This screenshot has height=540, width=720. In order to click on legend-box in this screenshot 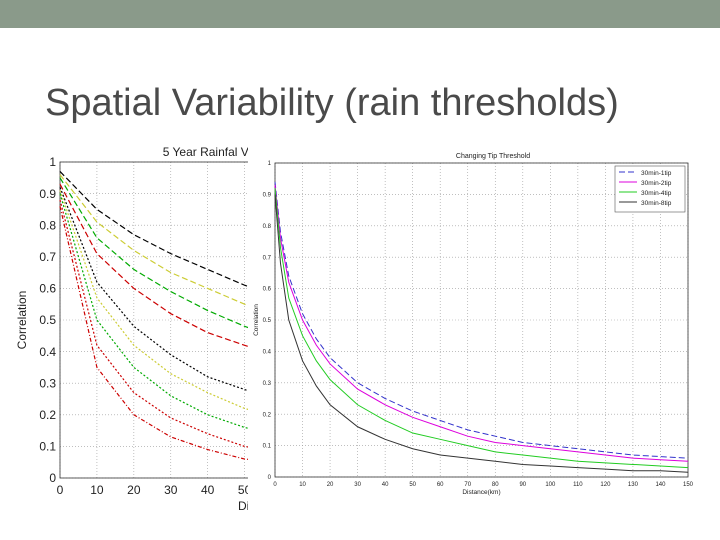, I will do `click(650, 189)`.